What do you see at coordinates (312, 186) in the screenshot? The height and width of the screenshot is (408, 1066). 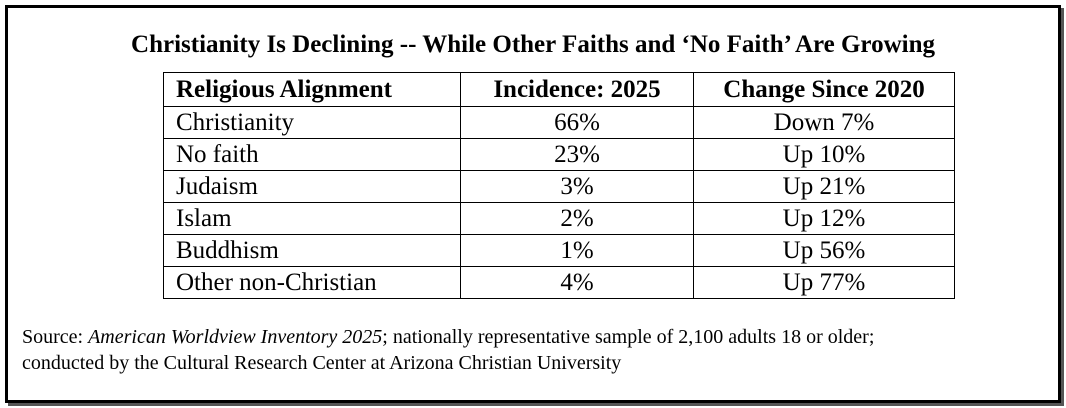 I see `cell-alignment: Judaism` at bounding box center [312, 186].